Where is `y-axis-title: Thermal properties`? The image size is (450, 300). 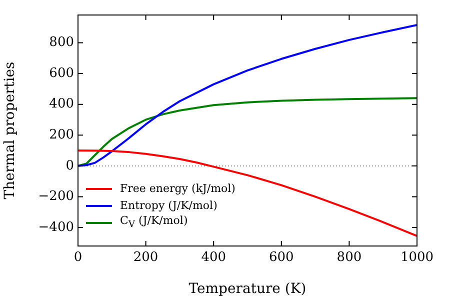
y-axis-title: Thermal properties is located at coordinates (10, 131).